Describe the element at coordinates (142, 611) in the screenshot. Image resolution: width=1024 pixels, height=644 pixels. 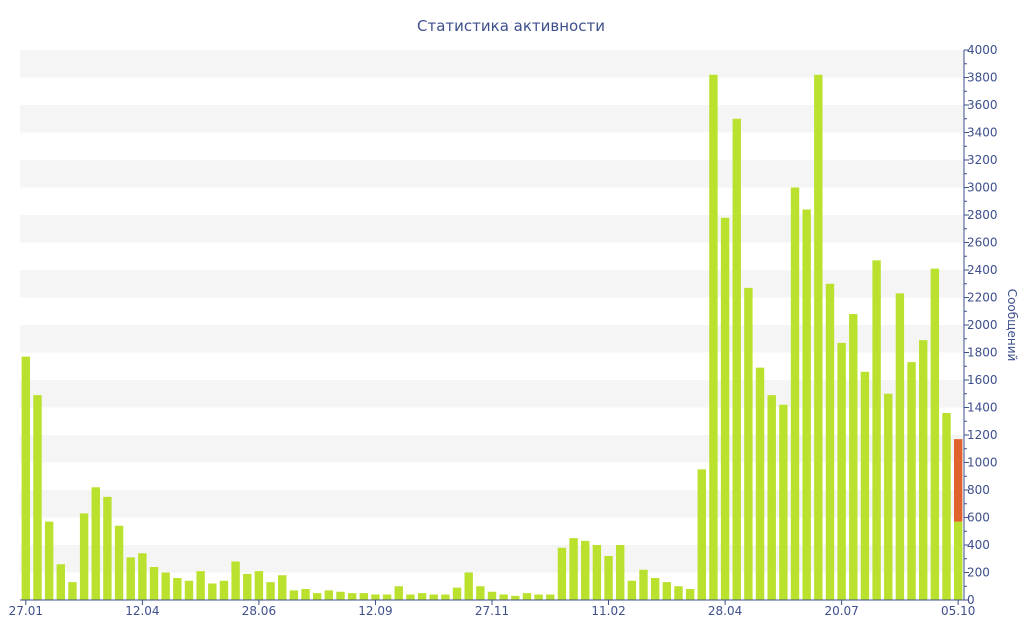
I see `x-tick-label: 12.04` at that location.